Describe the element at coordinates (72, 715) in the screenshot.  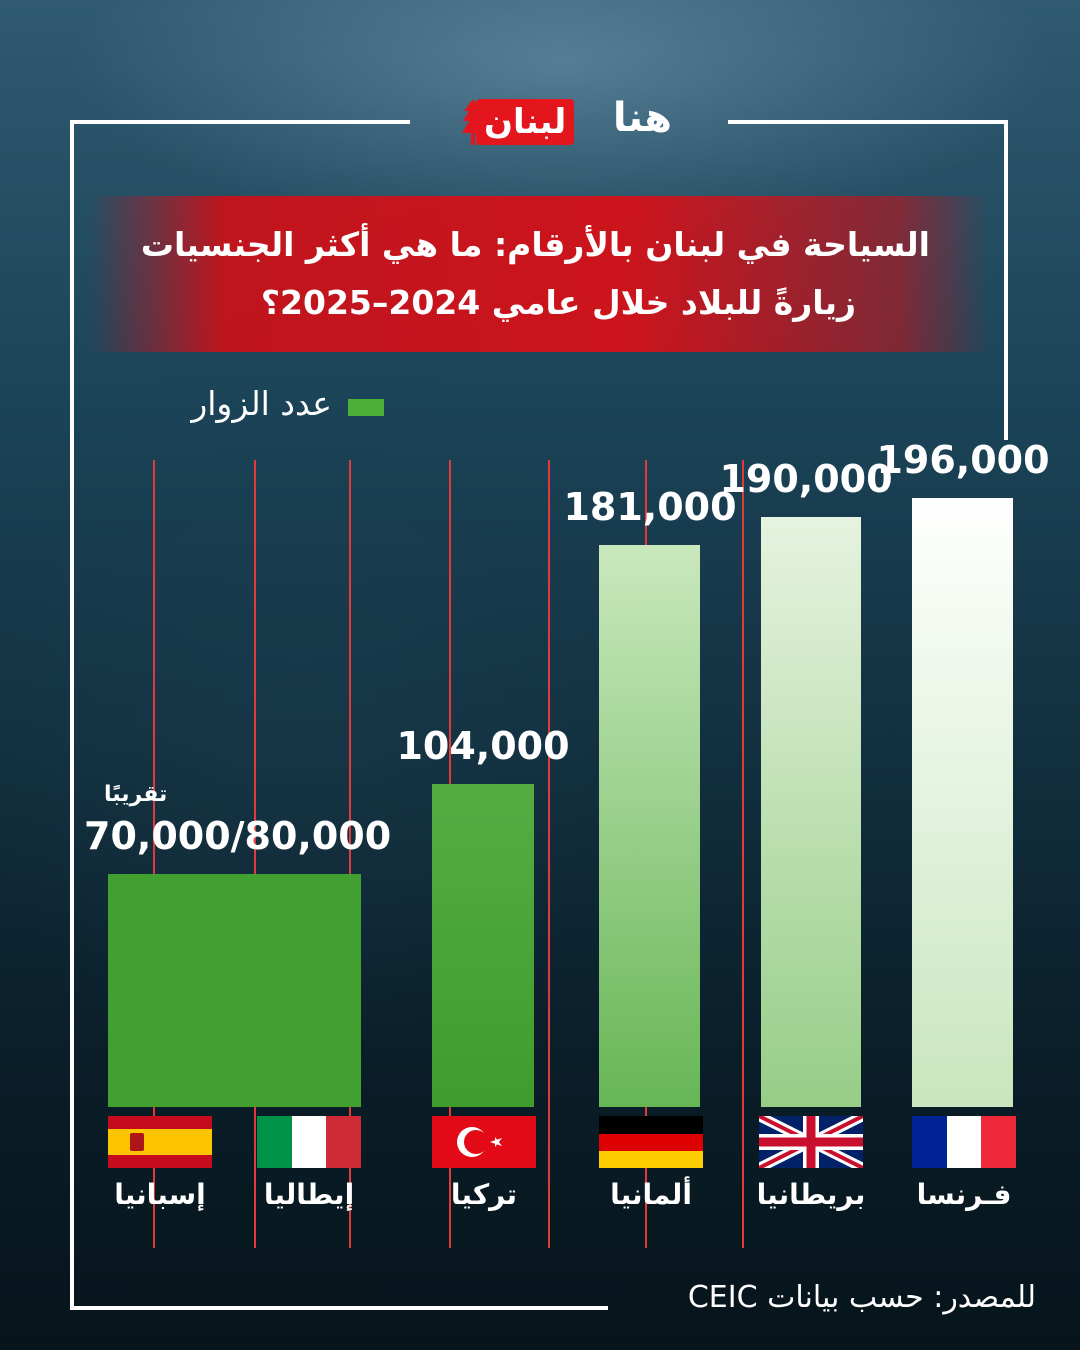
I see `frame-left` at that location.